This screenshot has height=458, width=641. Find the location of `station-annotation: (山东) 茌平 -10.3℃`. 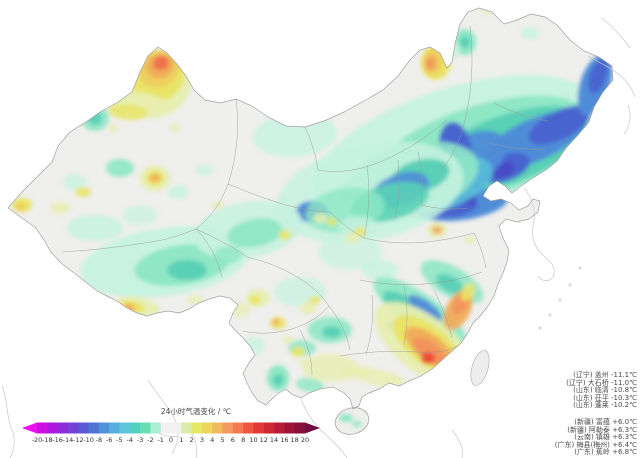

station-annotation: (山东) 茌平 -10.3℃ is located at coordinates (605, 397).